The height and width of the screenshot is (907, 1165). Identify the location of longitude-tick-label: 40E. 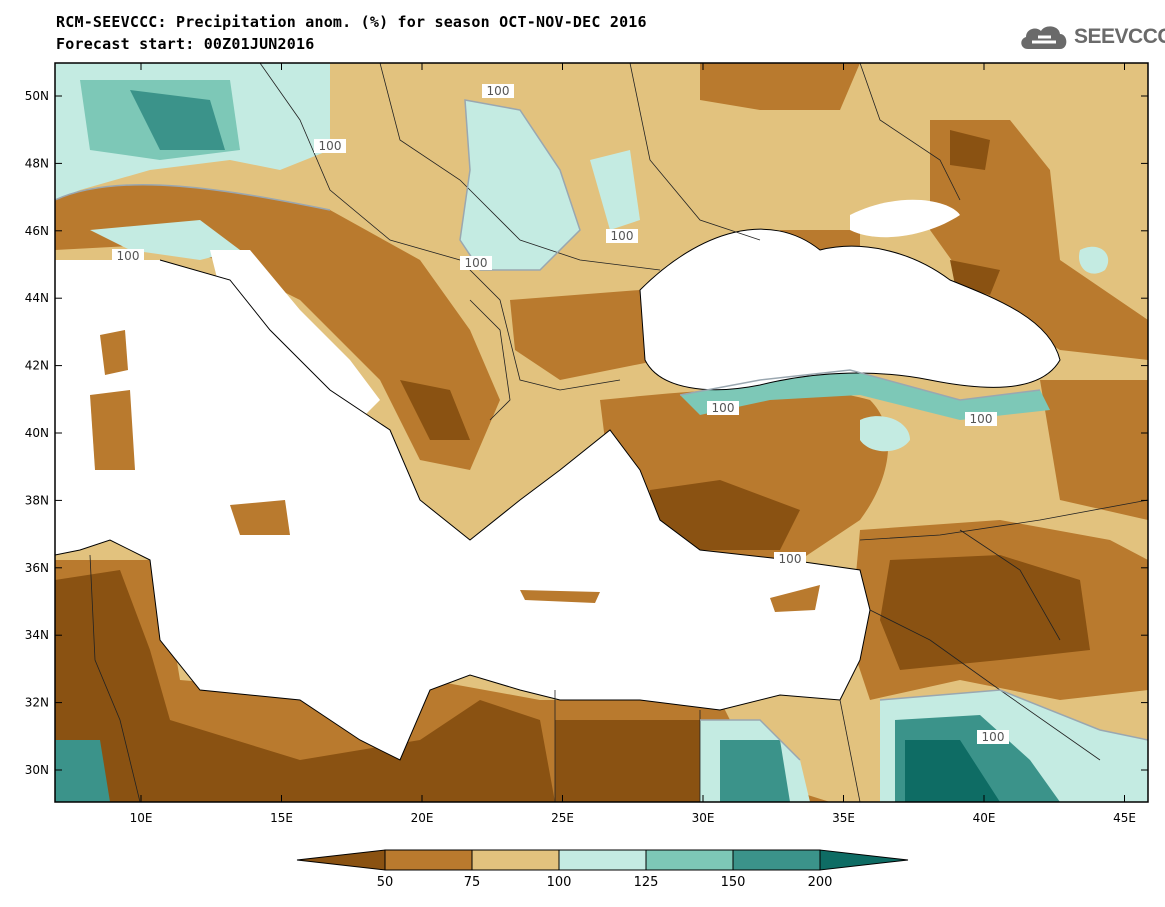
(984, 818).